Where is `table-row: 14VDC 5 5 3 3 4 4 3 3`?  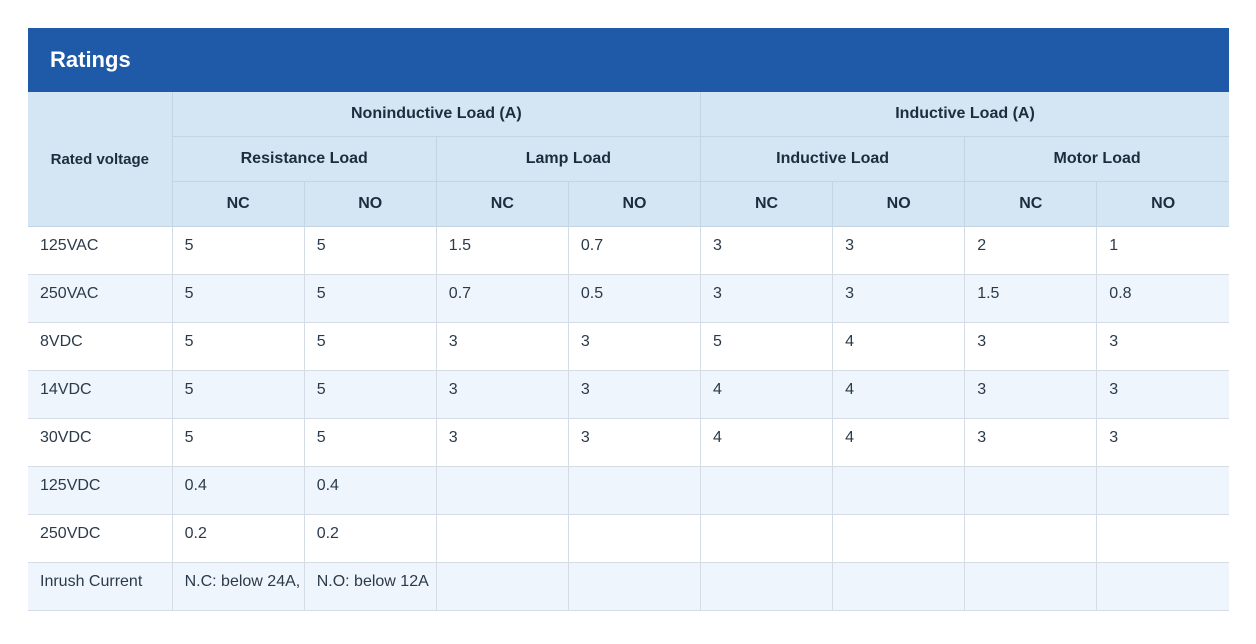
table-row: 14VDC 5 5 3 3 4 4 3 3 is located at coordinates (628, 394).